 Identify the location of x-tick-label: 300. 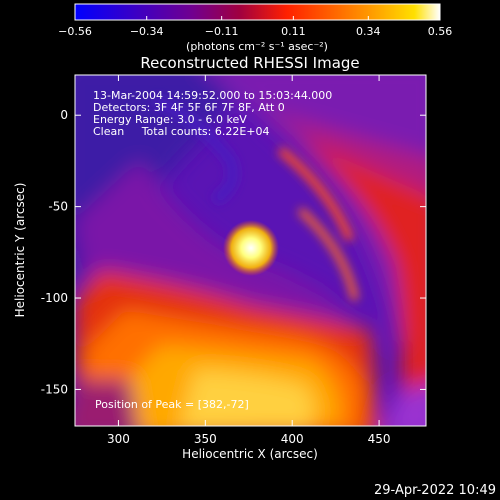
(118, 439).